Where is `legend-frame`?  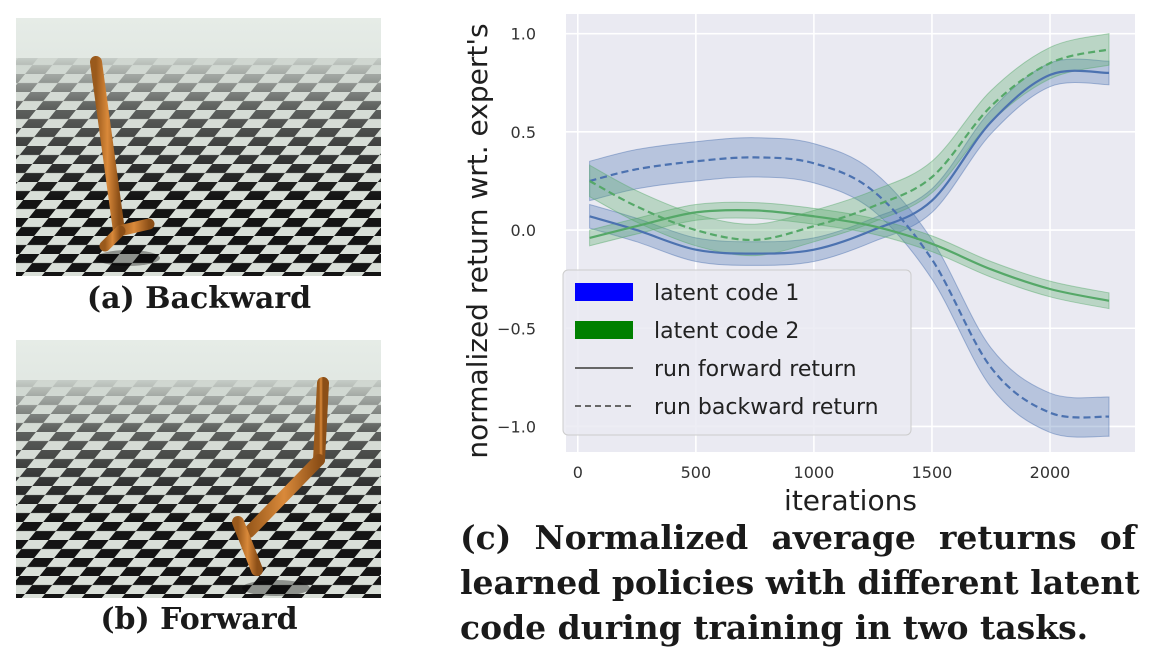 legend-frame is located at coordinates (737, 352).